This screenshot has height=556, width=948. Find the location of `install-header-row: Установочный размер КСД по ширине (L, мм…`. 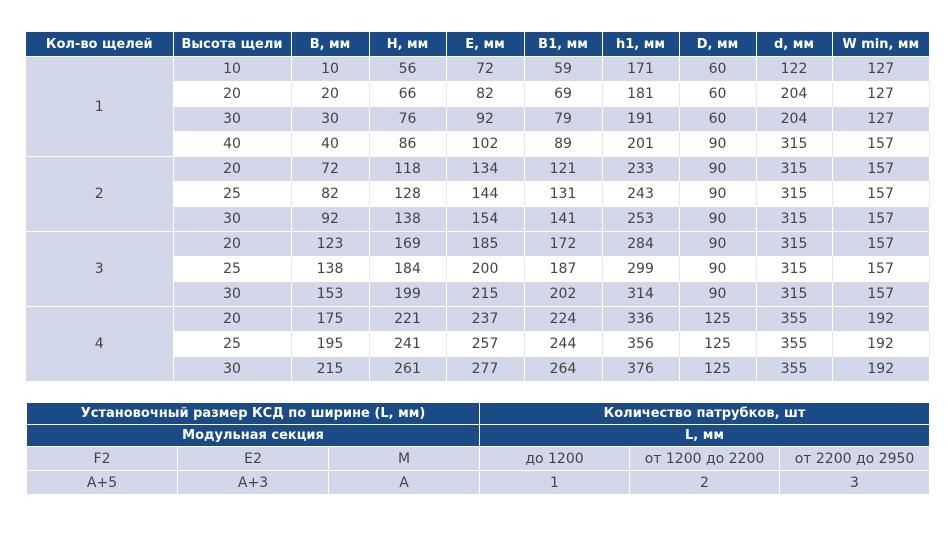

install-header-row: Установочный размер КСД по ширине (L, мм… is located at coordinates (478, 413).